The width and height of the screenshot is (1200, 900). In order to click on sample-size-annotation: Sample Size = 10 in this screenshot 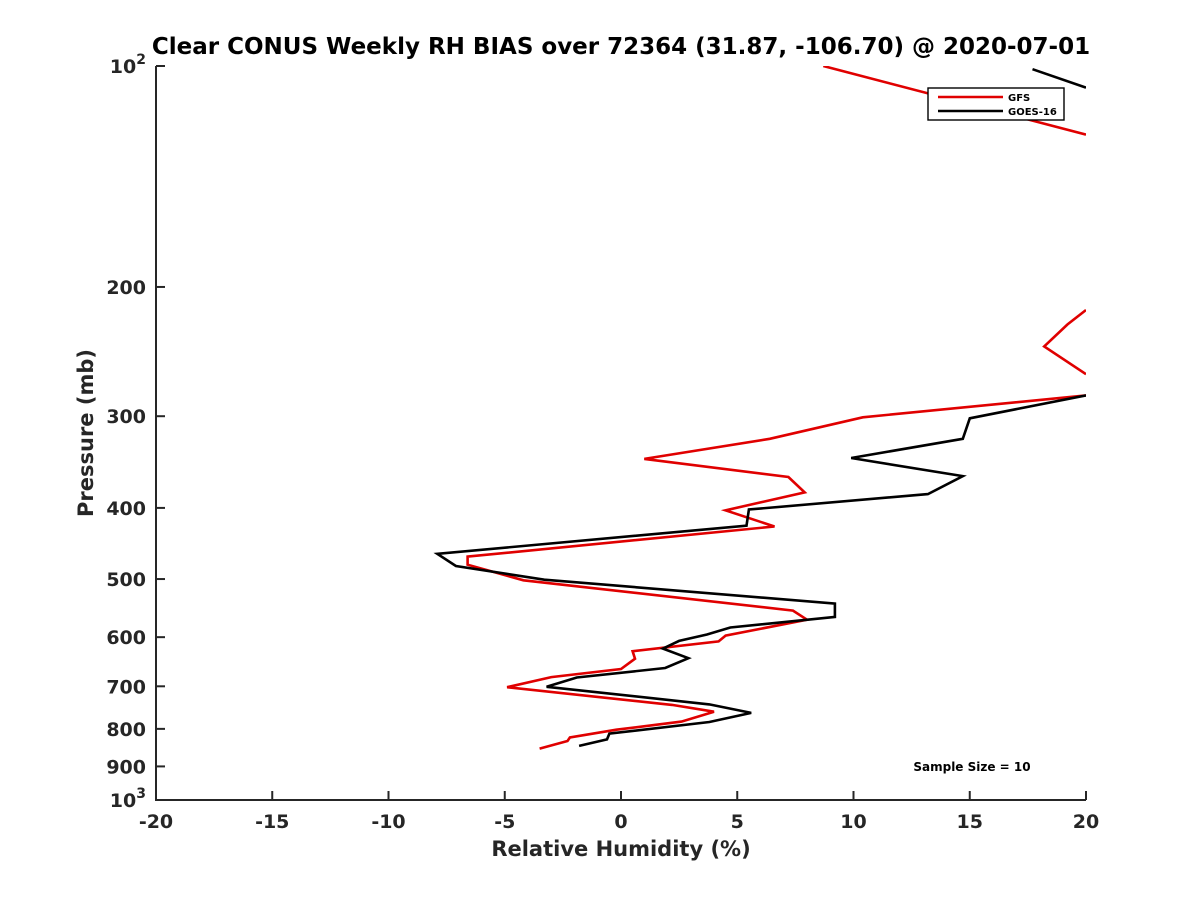, I will do `click(971, 767)`.